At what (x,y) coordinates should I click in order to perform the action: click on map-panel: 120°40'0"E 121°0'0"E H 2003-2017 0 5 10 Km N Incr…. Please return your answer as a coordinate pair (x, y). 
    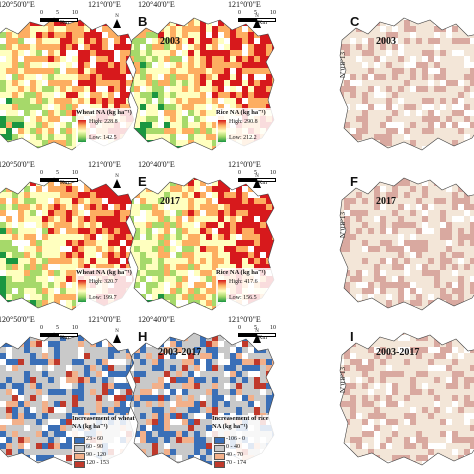
    Looking at the image, I should click on (203, 394).